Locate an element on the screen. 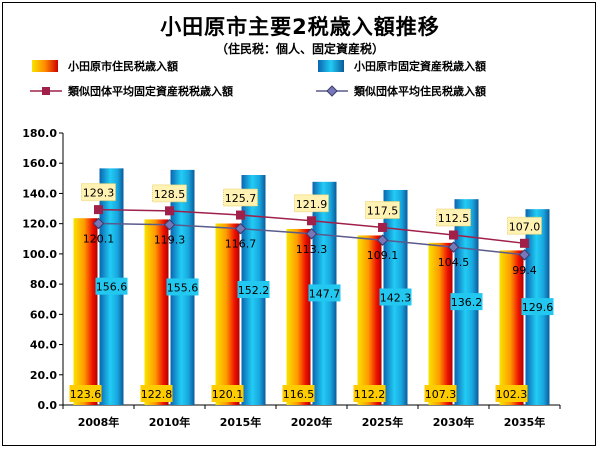 This screenshot has height=450, width=600. bar-label-property-tax: 155.6 is located at coordinates (183, 287).